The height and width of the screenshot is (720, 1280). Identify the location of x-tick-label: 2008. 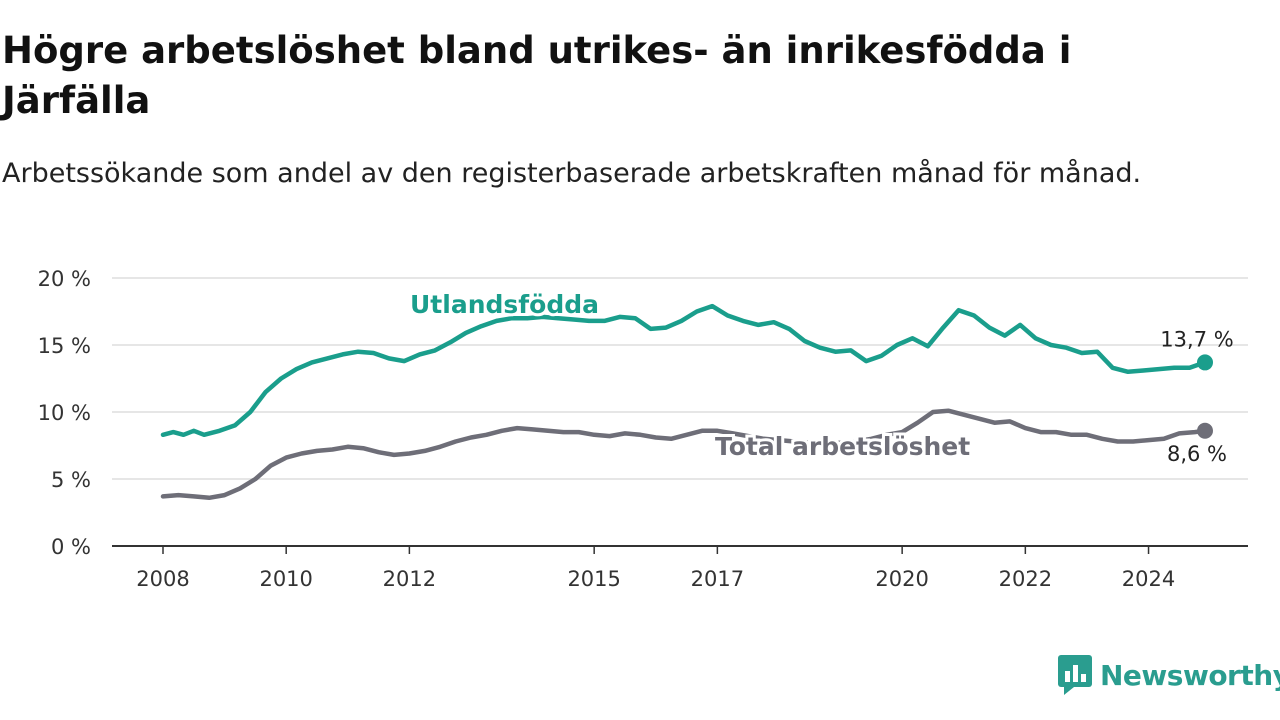
(162, 579).